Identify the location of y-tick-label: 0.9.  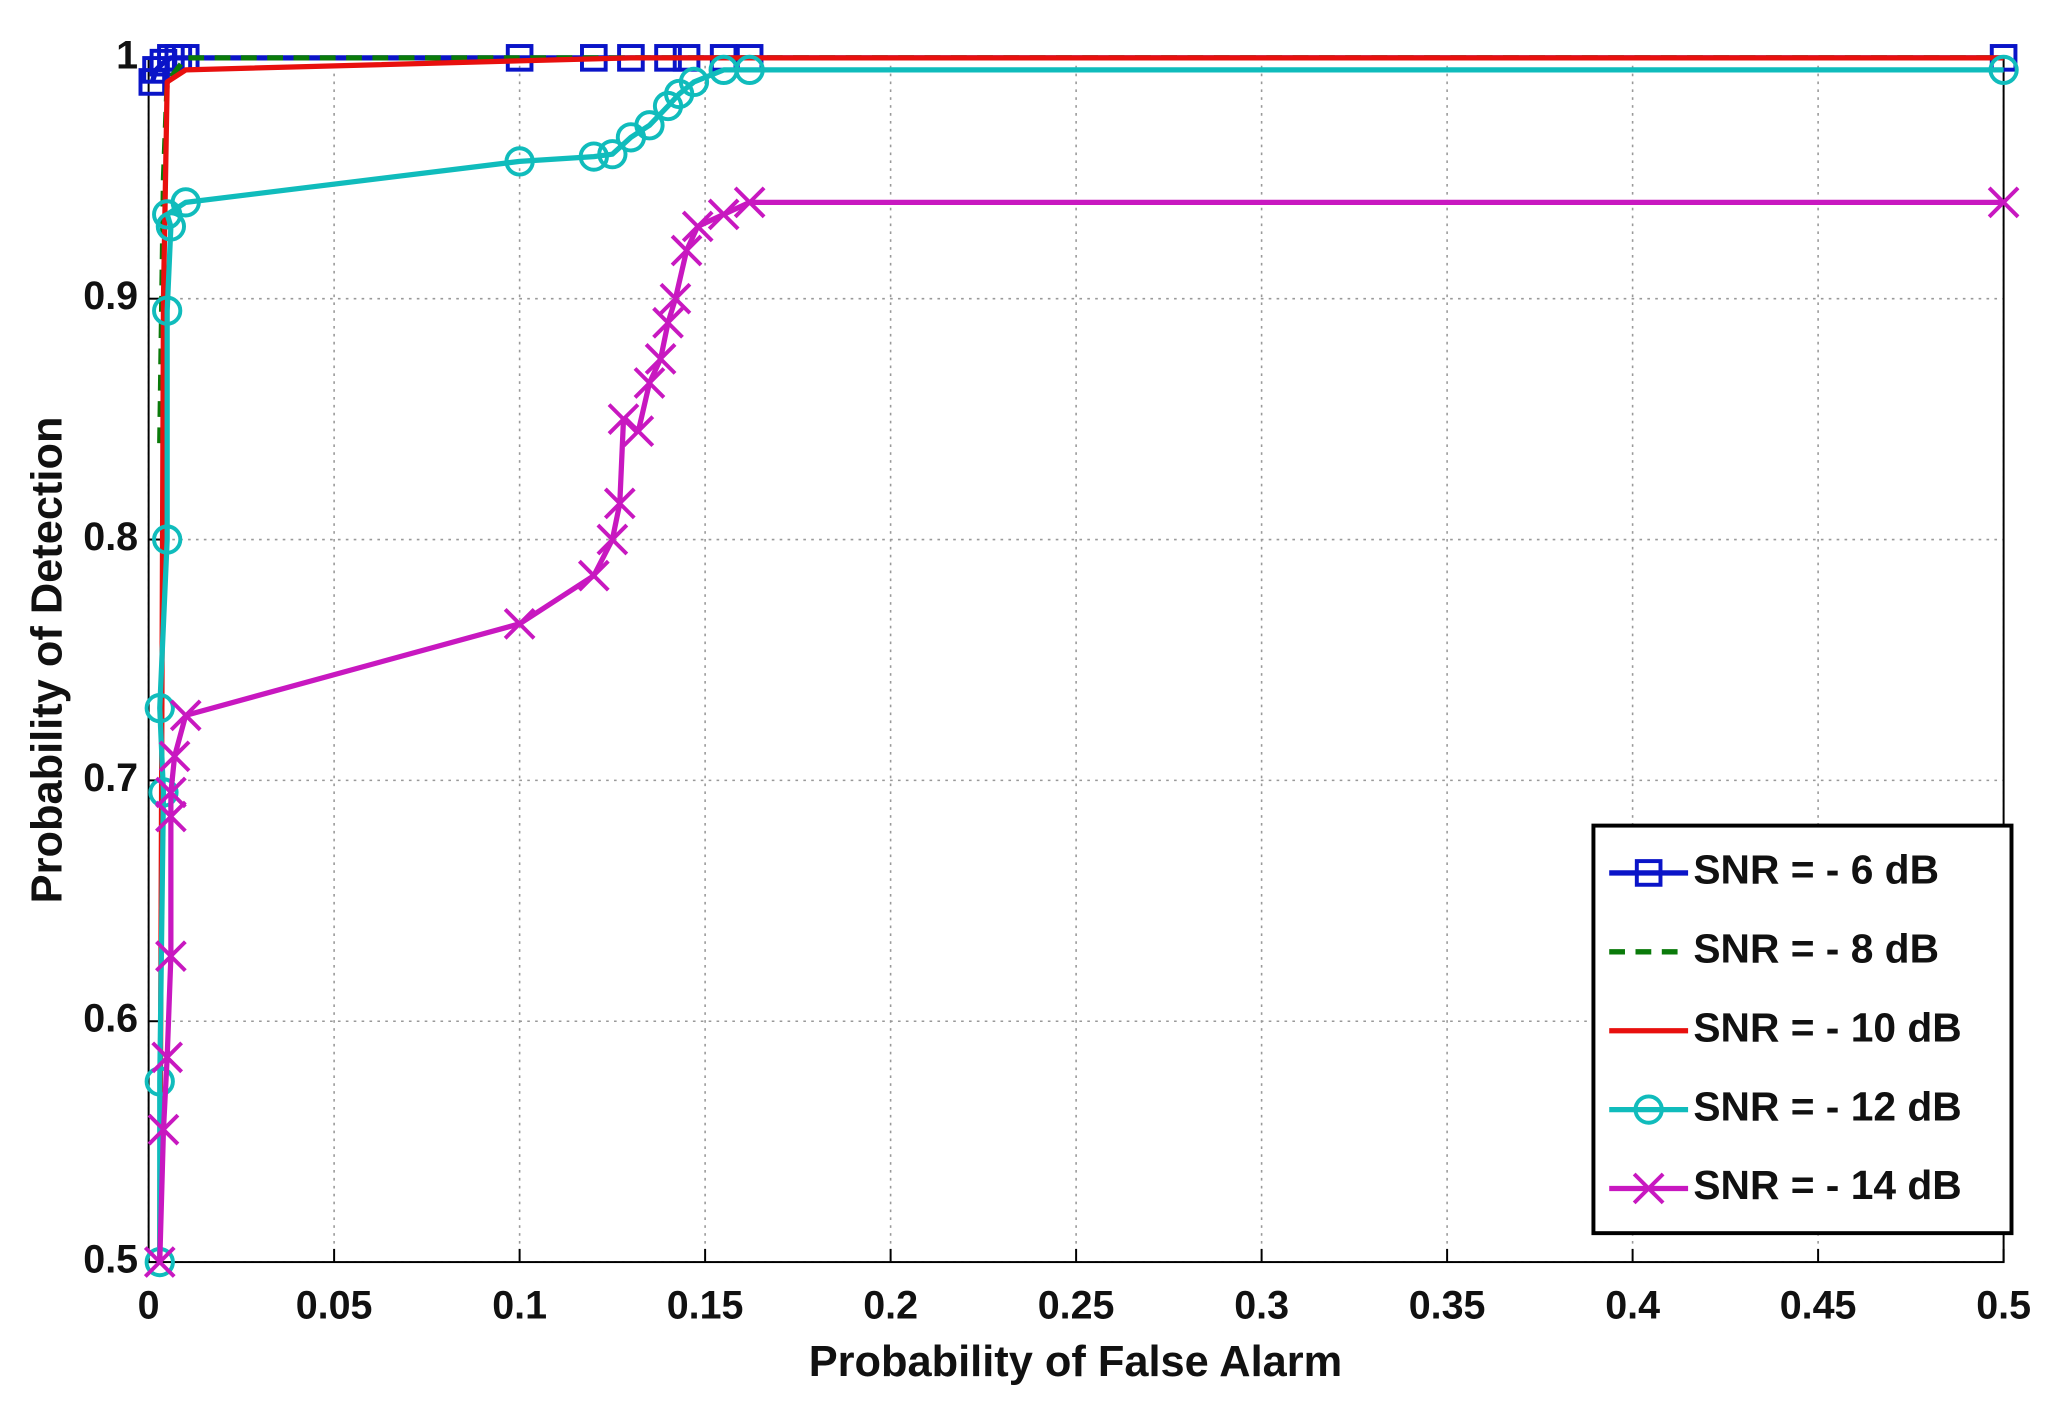
(110, 296).